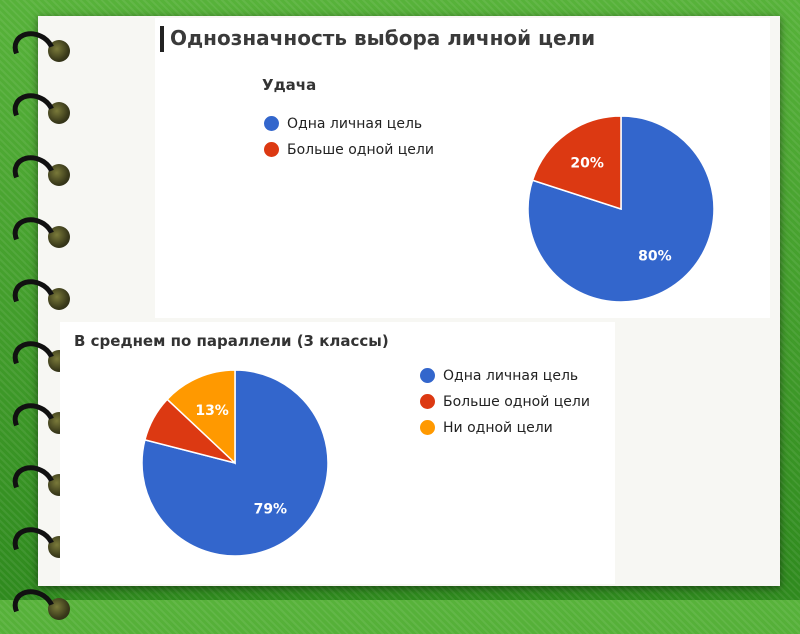 This screenshot has width=800, height=634. What do you see at coordinates (498, 428) in the screenshot?
I see `legend-label: Ни одной цели` at bounding box center [498, 428].